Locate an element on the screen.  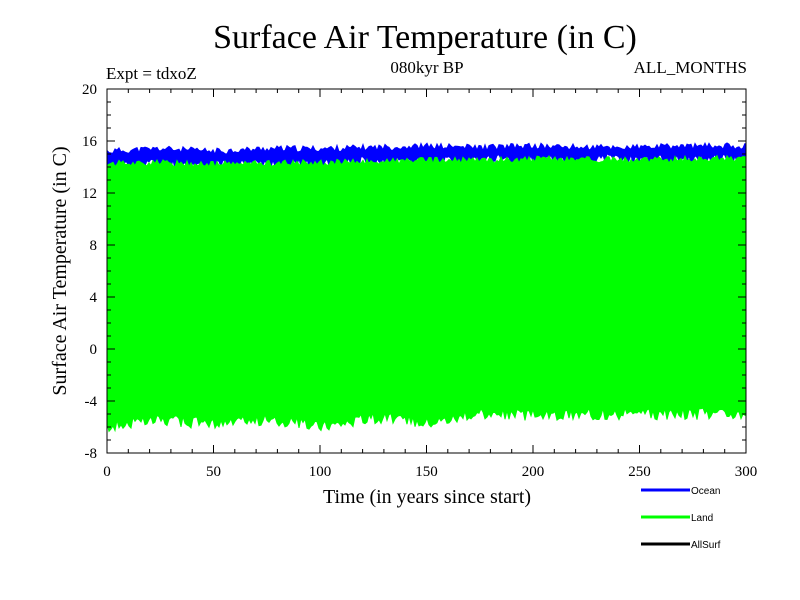
legend: Ocean Land AllSurf is located at coordinates (681, 518).